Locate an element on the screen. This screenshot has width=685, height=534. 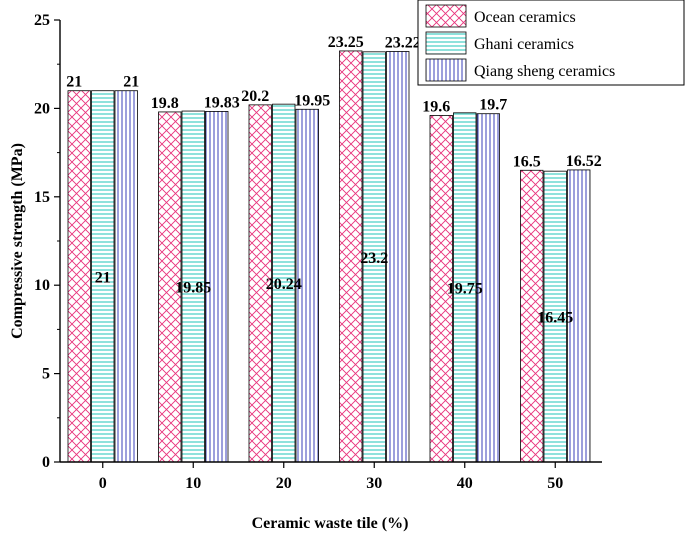
data-label-ghani-ceramics-10: 19.85 is located at coordinates (193, 288).